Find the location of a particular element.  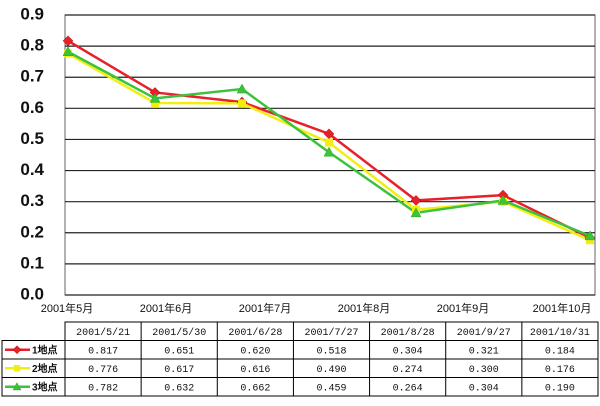

table-cell: 0.321 is located at coordinates (484, 351).